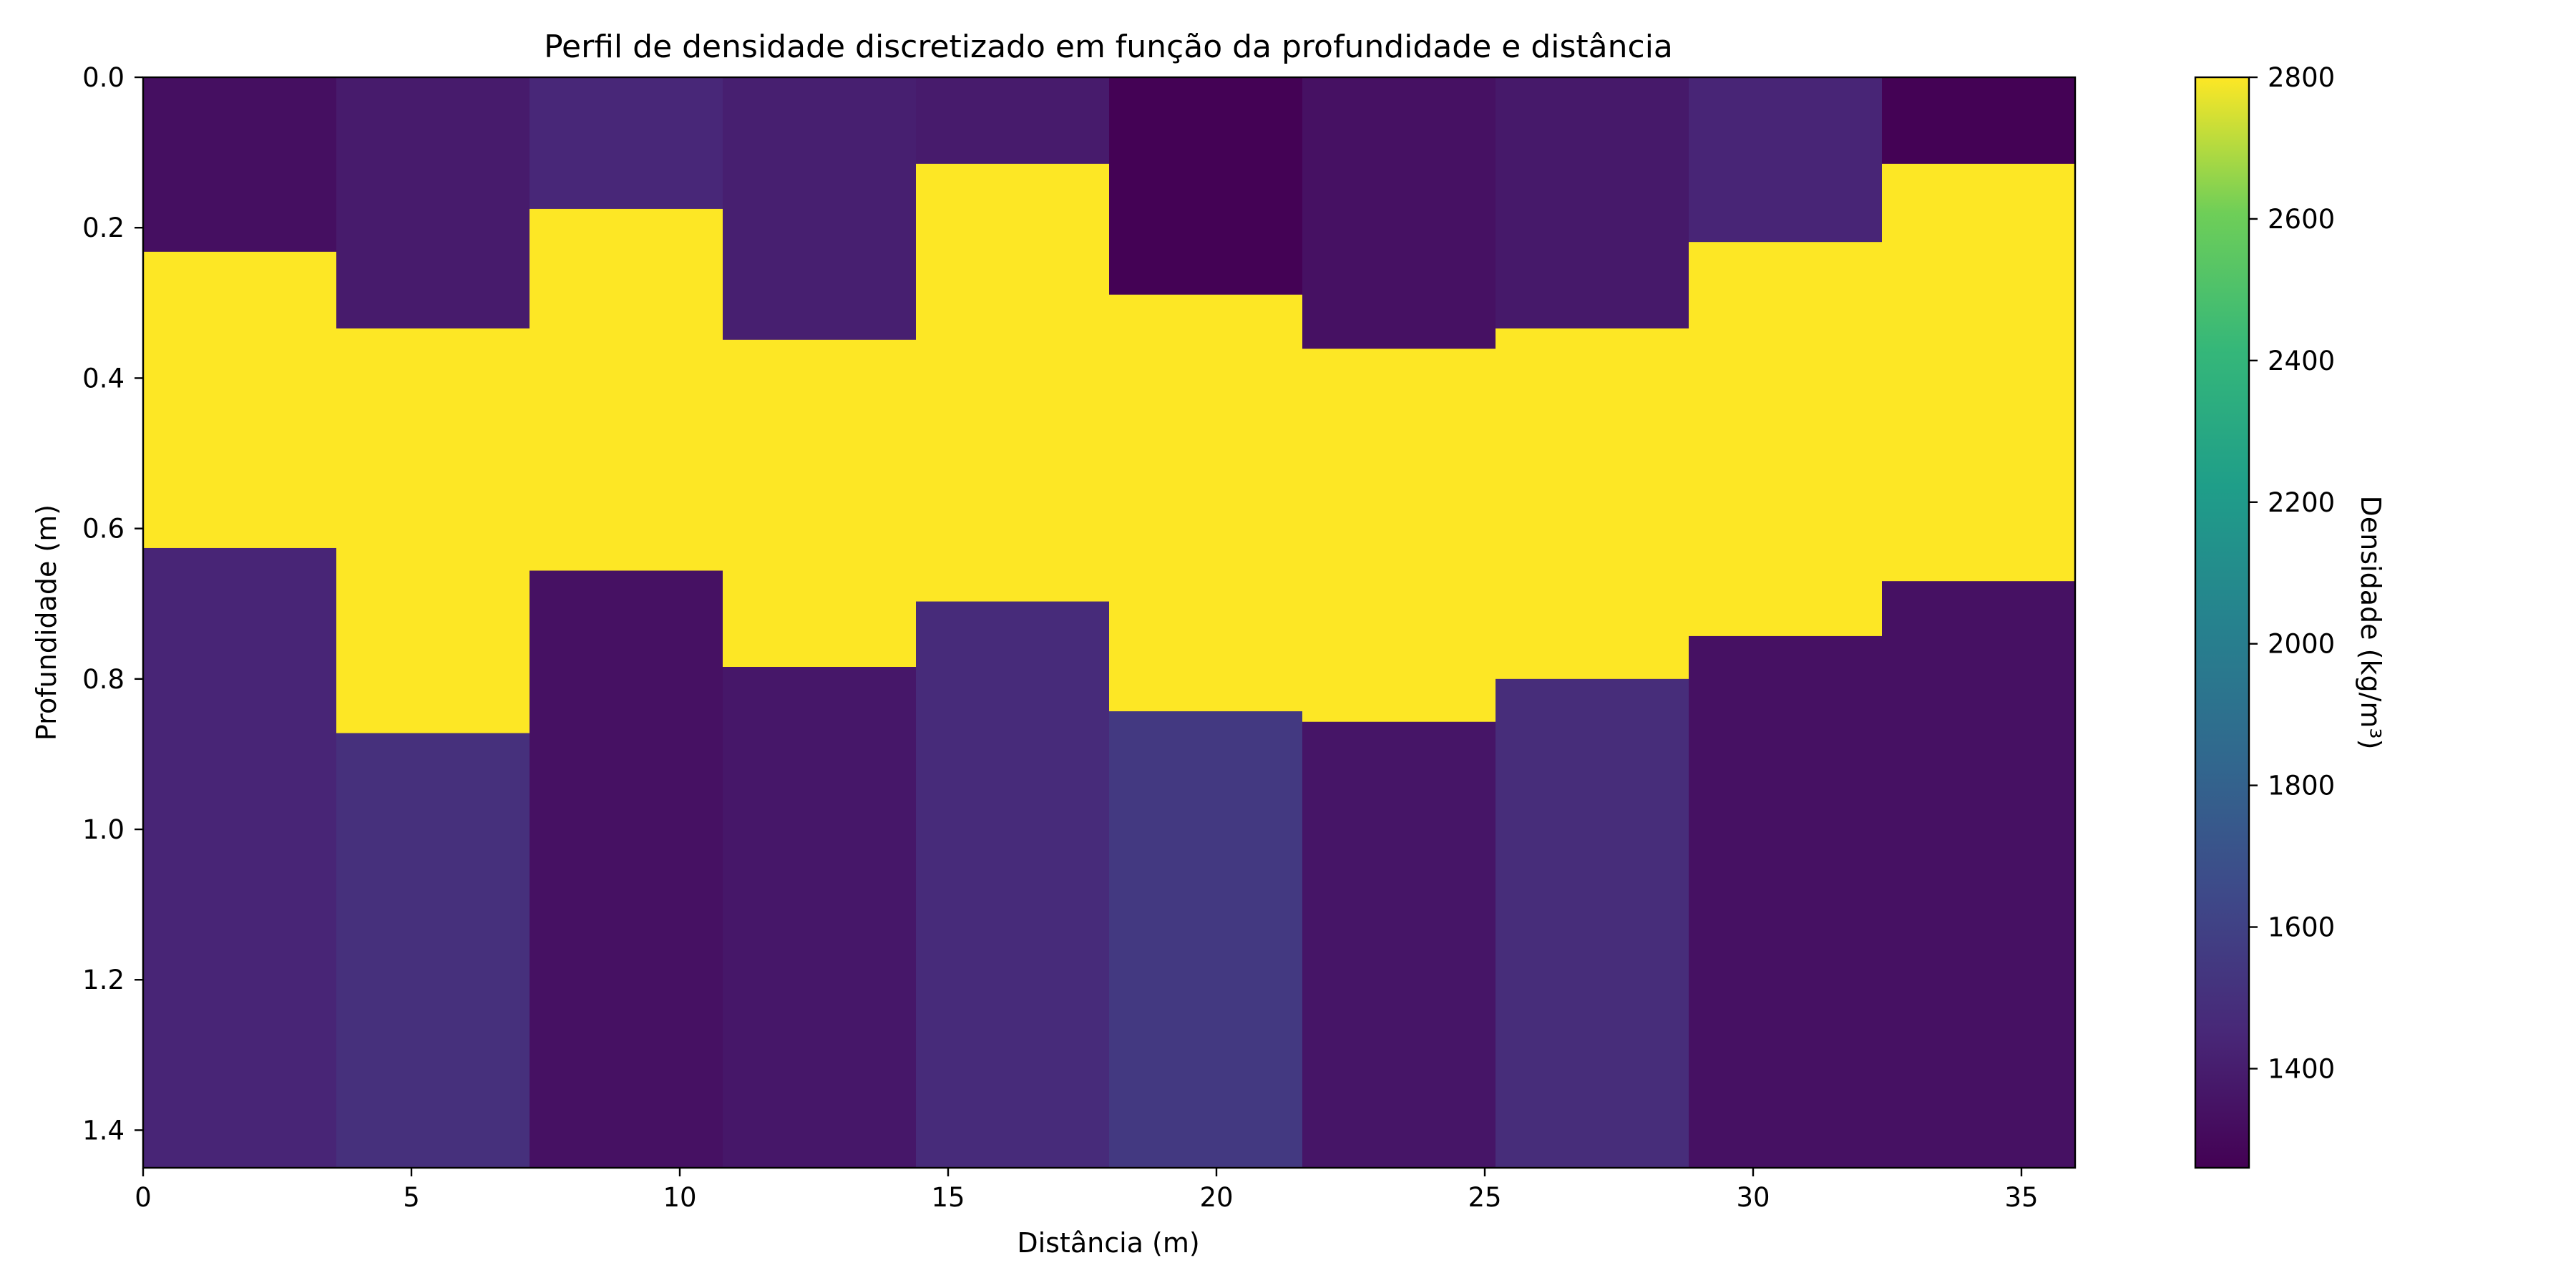 The image size is (2576, 1288). What do you see at coordinates (2301, 928) in the screenshot?
I see `colorbar-tick-label: 1600` at bounding box center [2301, 928].